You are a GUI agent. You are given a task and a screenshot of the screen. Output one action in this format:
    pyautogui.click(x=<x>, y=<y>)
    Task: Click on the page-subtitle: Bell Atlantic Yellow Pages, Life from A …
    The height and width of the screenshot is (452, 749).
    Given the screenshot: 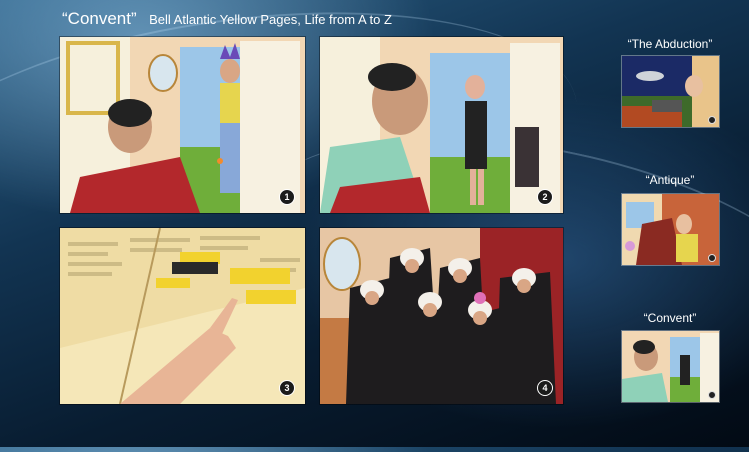 What is the action you would take?
    pyautogui.click(x=270, y=19)
    